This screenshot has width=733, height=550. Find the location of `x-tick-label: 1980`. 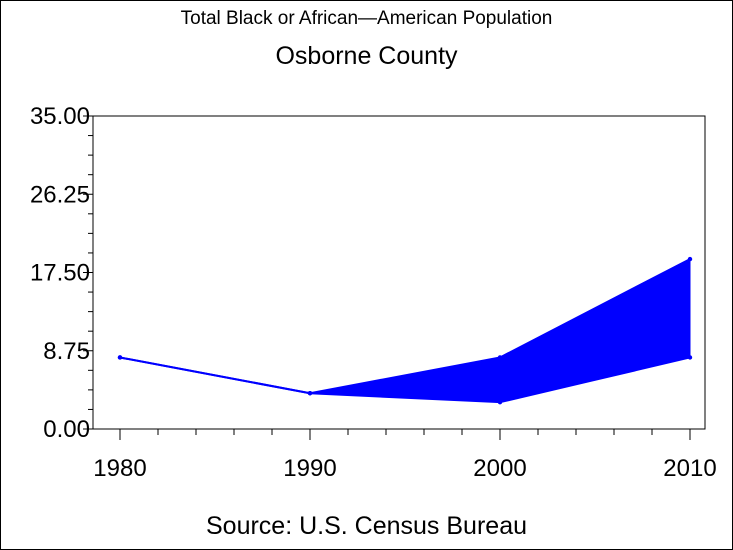

x-tick-label: 1980 is located at coordinates (119, 468).